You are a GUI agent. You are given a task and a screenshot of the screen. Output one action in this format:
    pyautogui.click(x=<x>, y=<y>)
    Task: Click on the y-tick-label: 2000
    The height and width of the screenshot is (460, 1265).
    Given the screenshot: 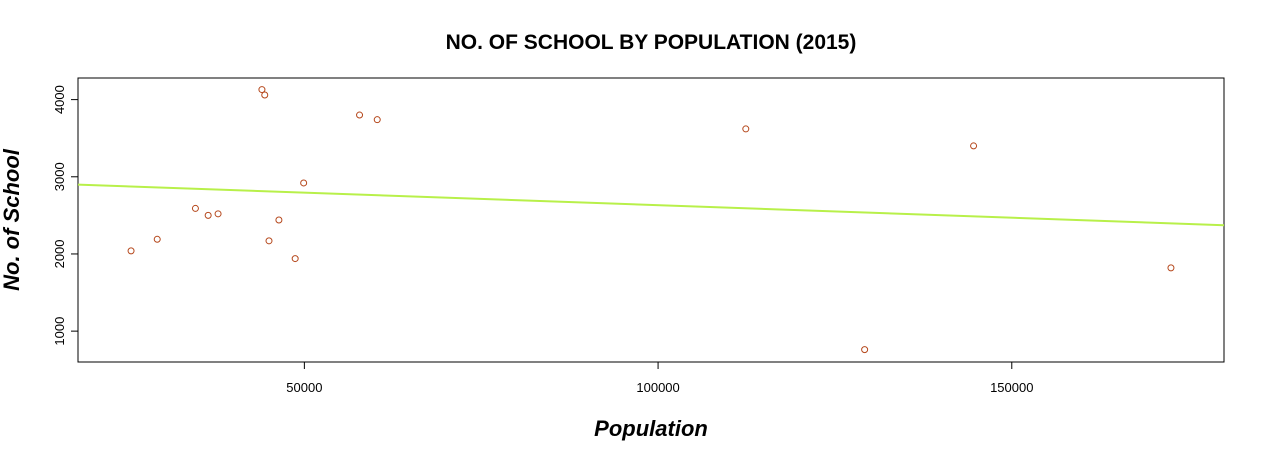 What is the action you would take?
    pyautogui.click(x=59, y=253)
    